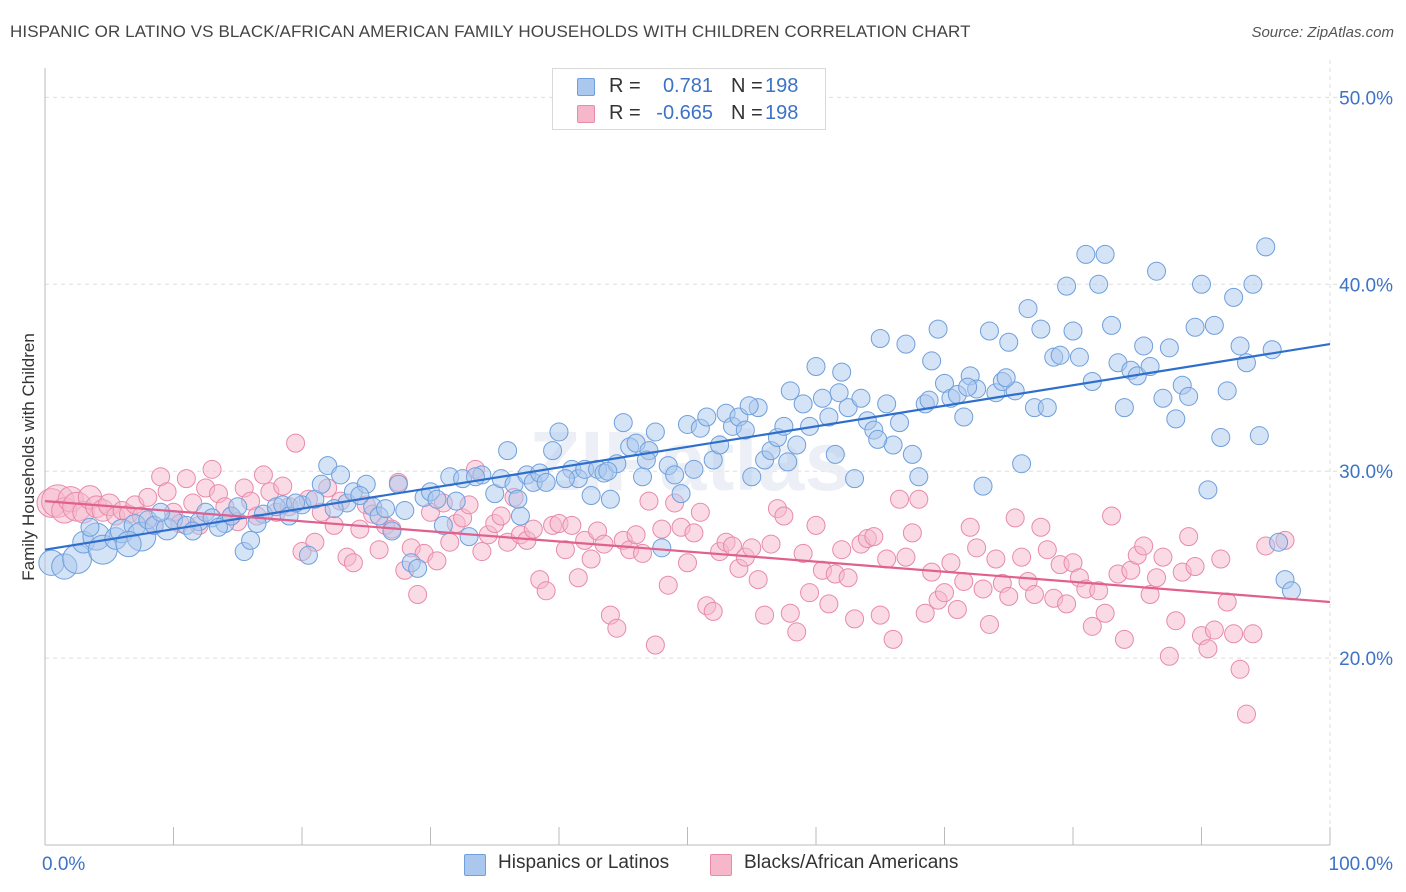  I want to click on legend-row-hispanic: R = 0.781 N = 198, so click(689, 87).